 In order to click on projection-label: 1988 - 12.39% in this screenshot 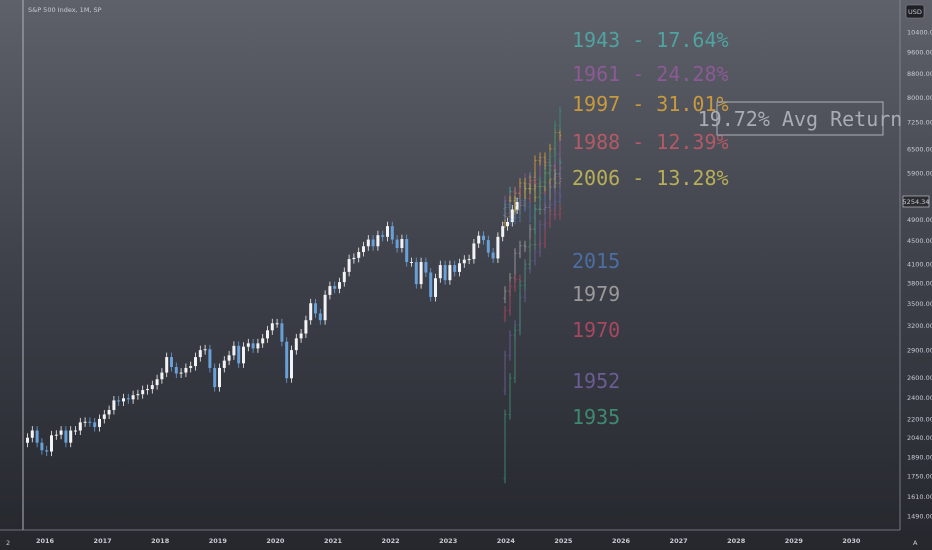, I will do `click(650, 142)`.